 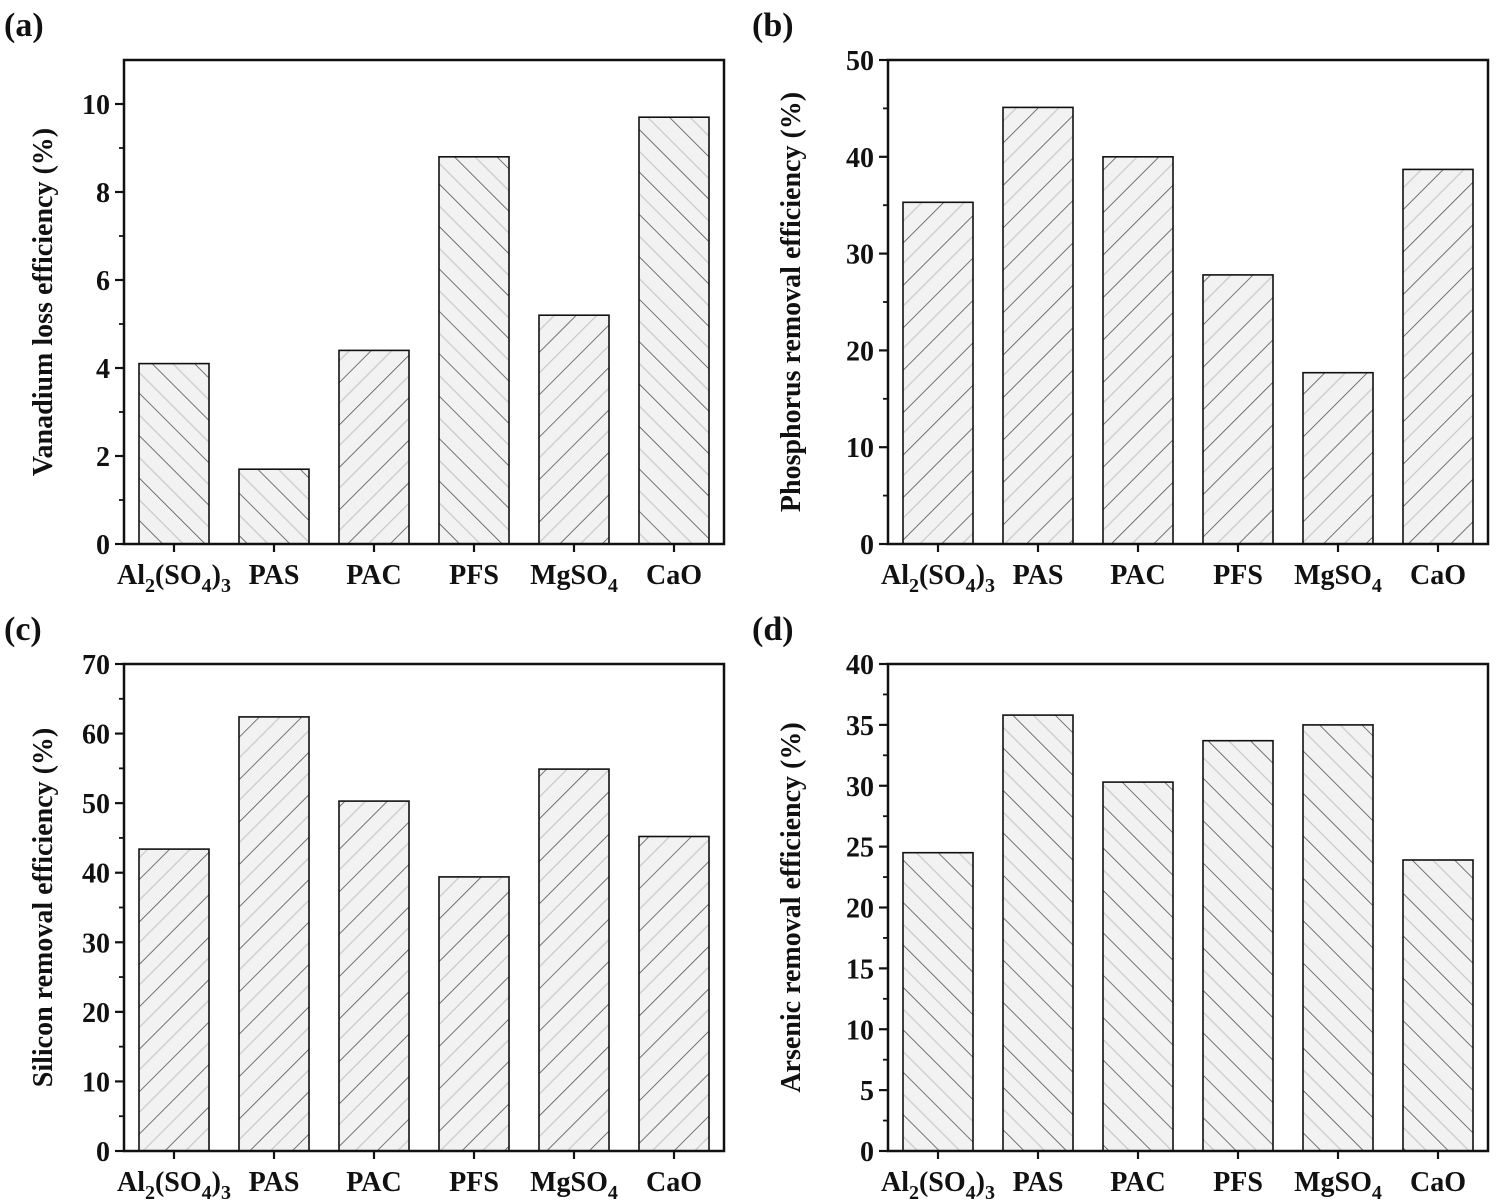 I want to click on y-tick-label: 70, so click(x=96, y=665).